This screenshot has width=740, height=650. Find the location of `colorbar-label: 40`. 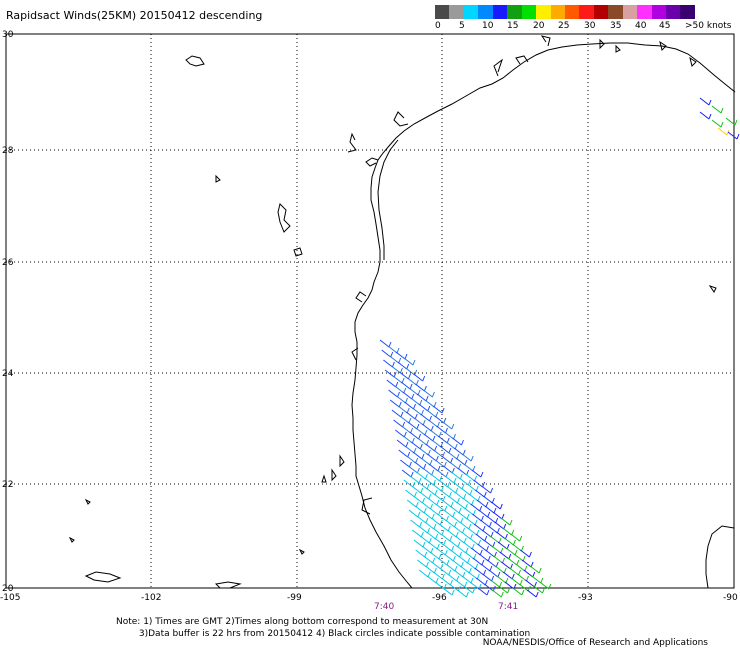

colorbar-label: 40 is located at coordinates (641, 26).